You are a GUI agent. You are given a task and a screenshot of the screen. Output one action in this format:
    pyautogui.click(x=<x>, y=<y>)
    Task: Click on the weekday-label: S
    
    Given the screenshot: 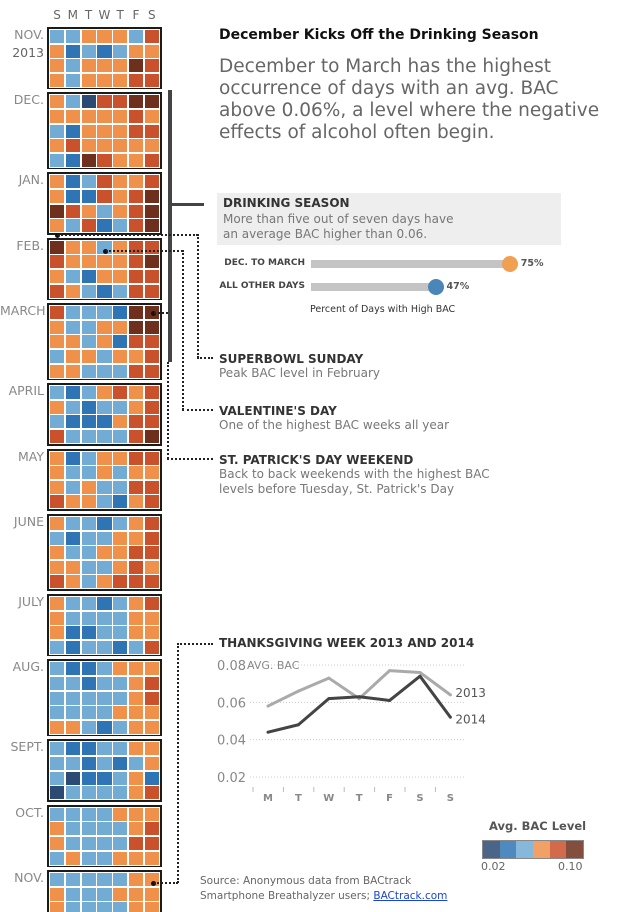 What is the action you would take?
    pyautogui.click(x=57, y=15)
    